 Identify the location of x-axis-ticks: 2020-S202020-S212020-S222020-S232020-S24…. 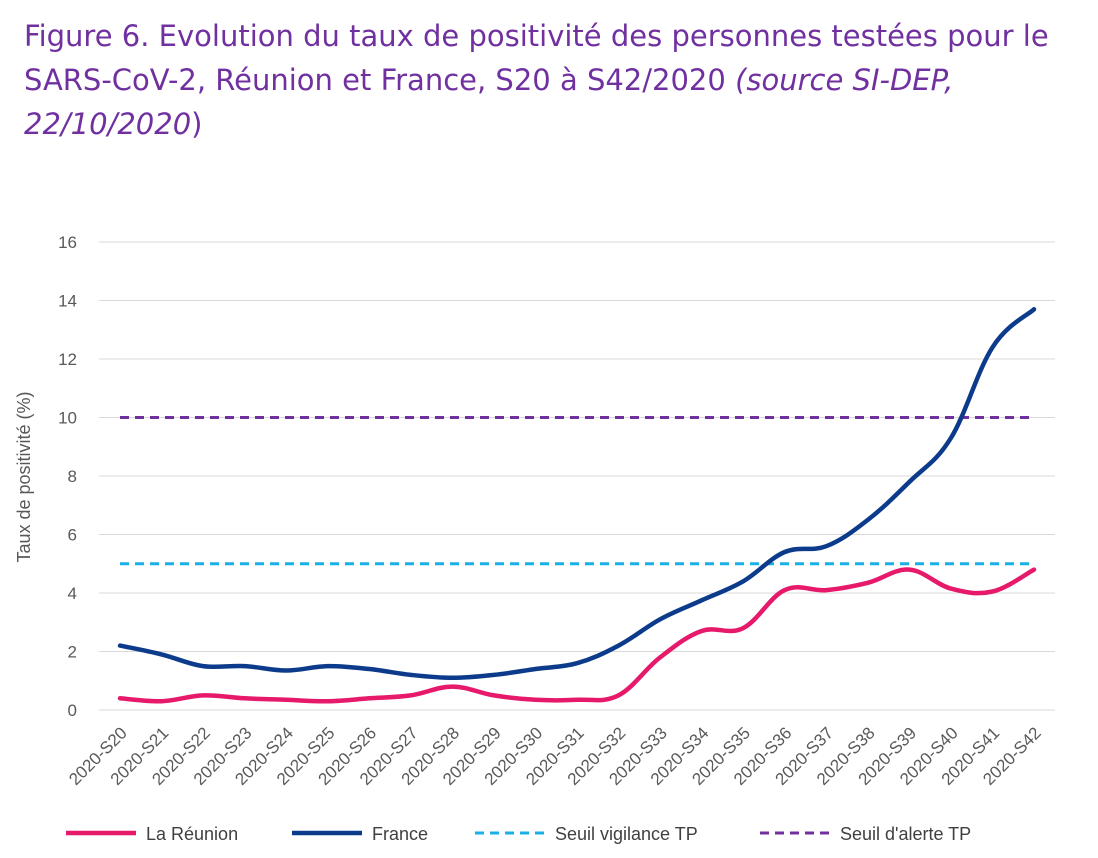
(555, 756).